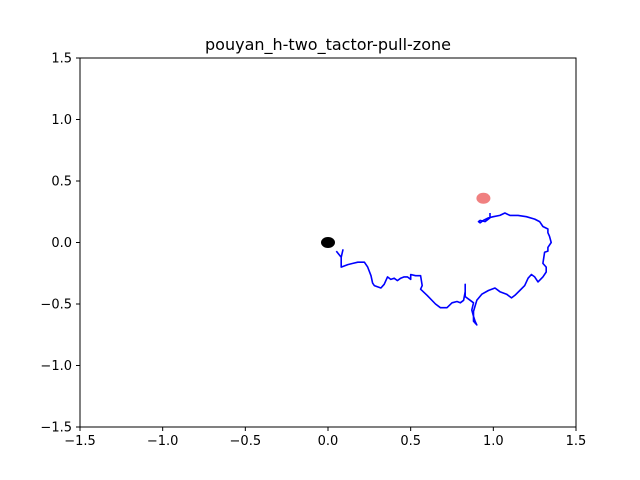  Describe the element at coordinates (493, 441) in the screenshot. I see `x-tick-label: 1.0` at that location.